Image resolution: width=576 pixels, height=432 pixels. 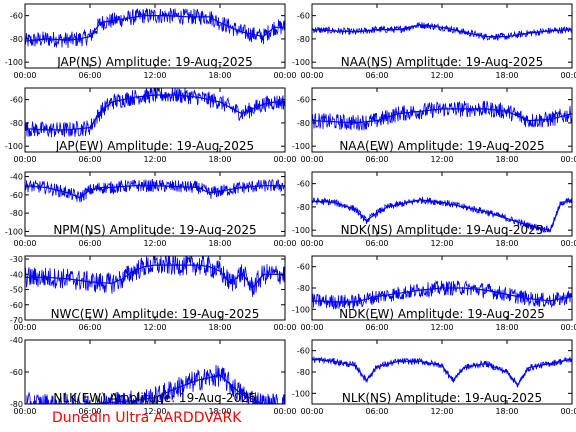 I want to click on panel-title: NDK(NS) Amplitude: 19-Aug-2025, so click(x=442, y=230).